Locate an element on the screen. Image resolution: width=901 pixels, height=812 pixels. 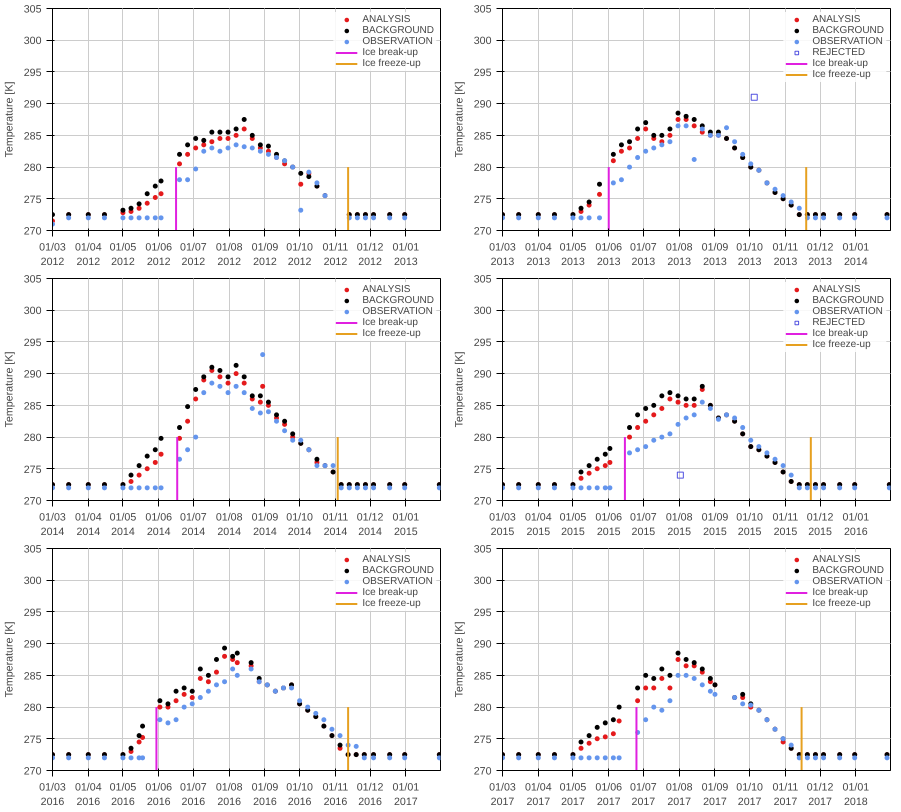
x-tick-label: 01/03 2014 is located at coordinates (52, 525).